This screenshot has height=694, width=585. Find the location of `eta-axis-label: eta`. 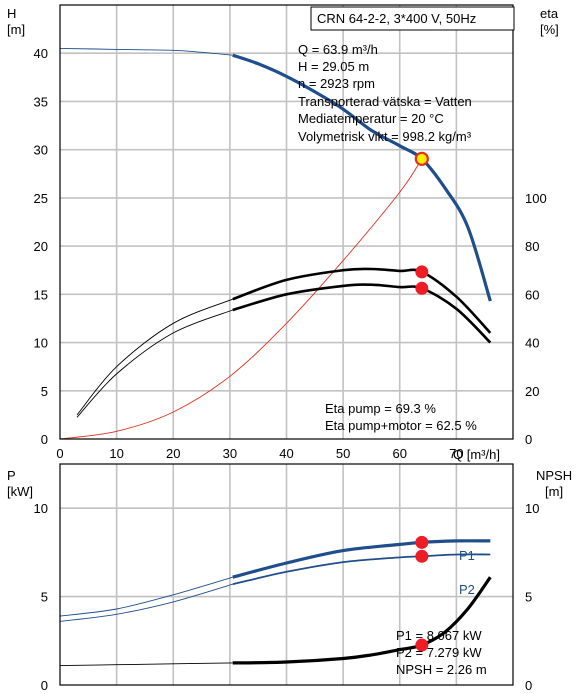

eta-axis-label: eta is located at coordinates (549, 13).